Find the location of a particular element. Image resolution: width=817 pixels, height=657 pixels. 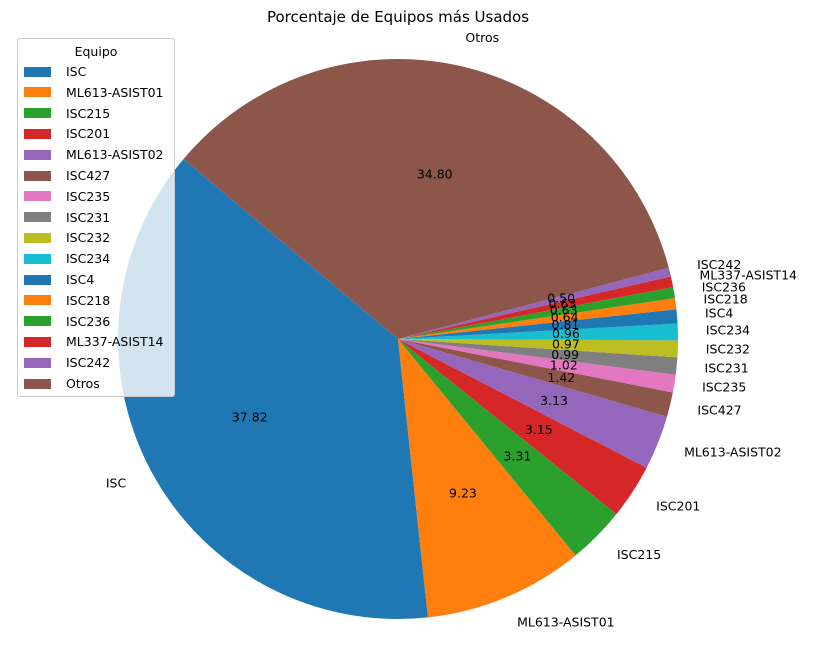

pie-slice-isc236 is located at coordinates (536, 313).